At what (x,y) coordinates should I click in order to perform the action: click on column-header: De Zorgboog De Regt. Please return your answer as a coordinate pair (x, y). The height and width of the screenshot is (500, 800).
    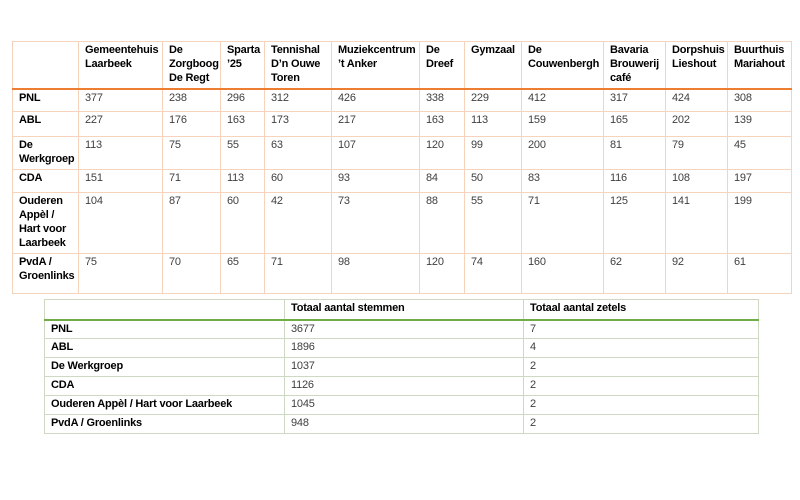
    Looking at the image, I should click on (191, 65).